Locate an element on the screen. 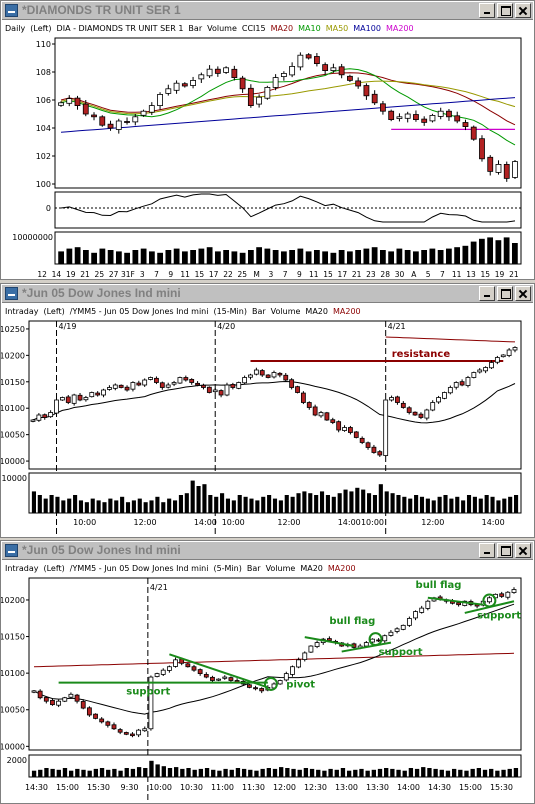  symbol-label: DIA - DIAMONDS TR UNIT SER 1 is located at coordinates (120, 28).